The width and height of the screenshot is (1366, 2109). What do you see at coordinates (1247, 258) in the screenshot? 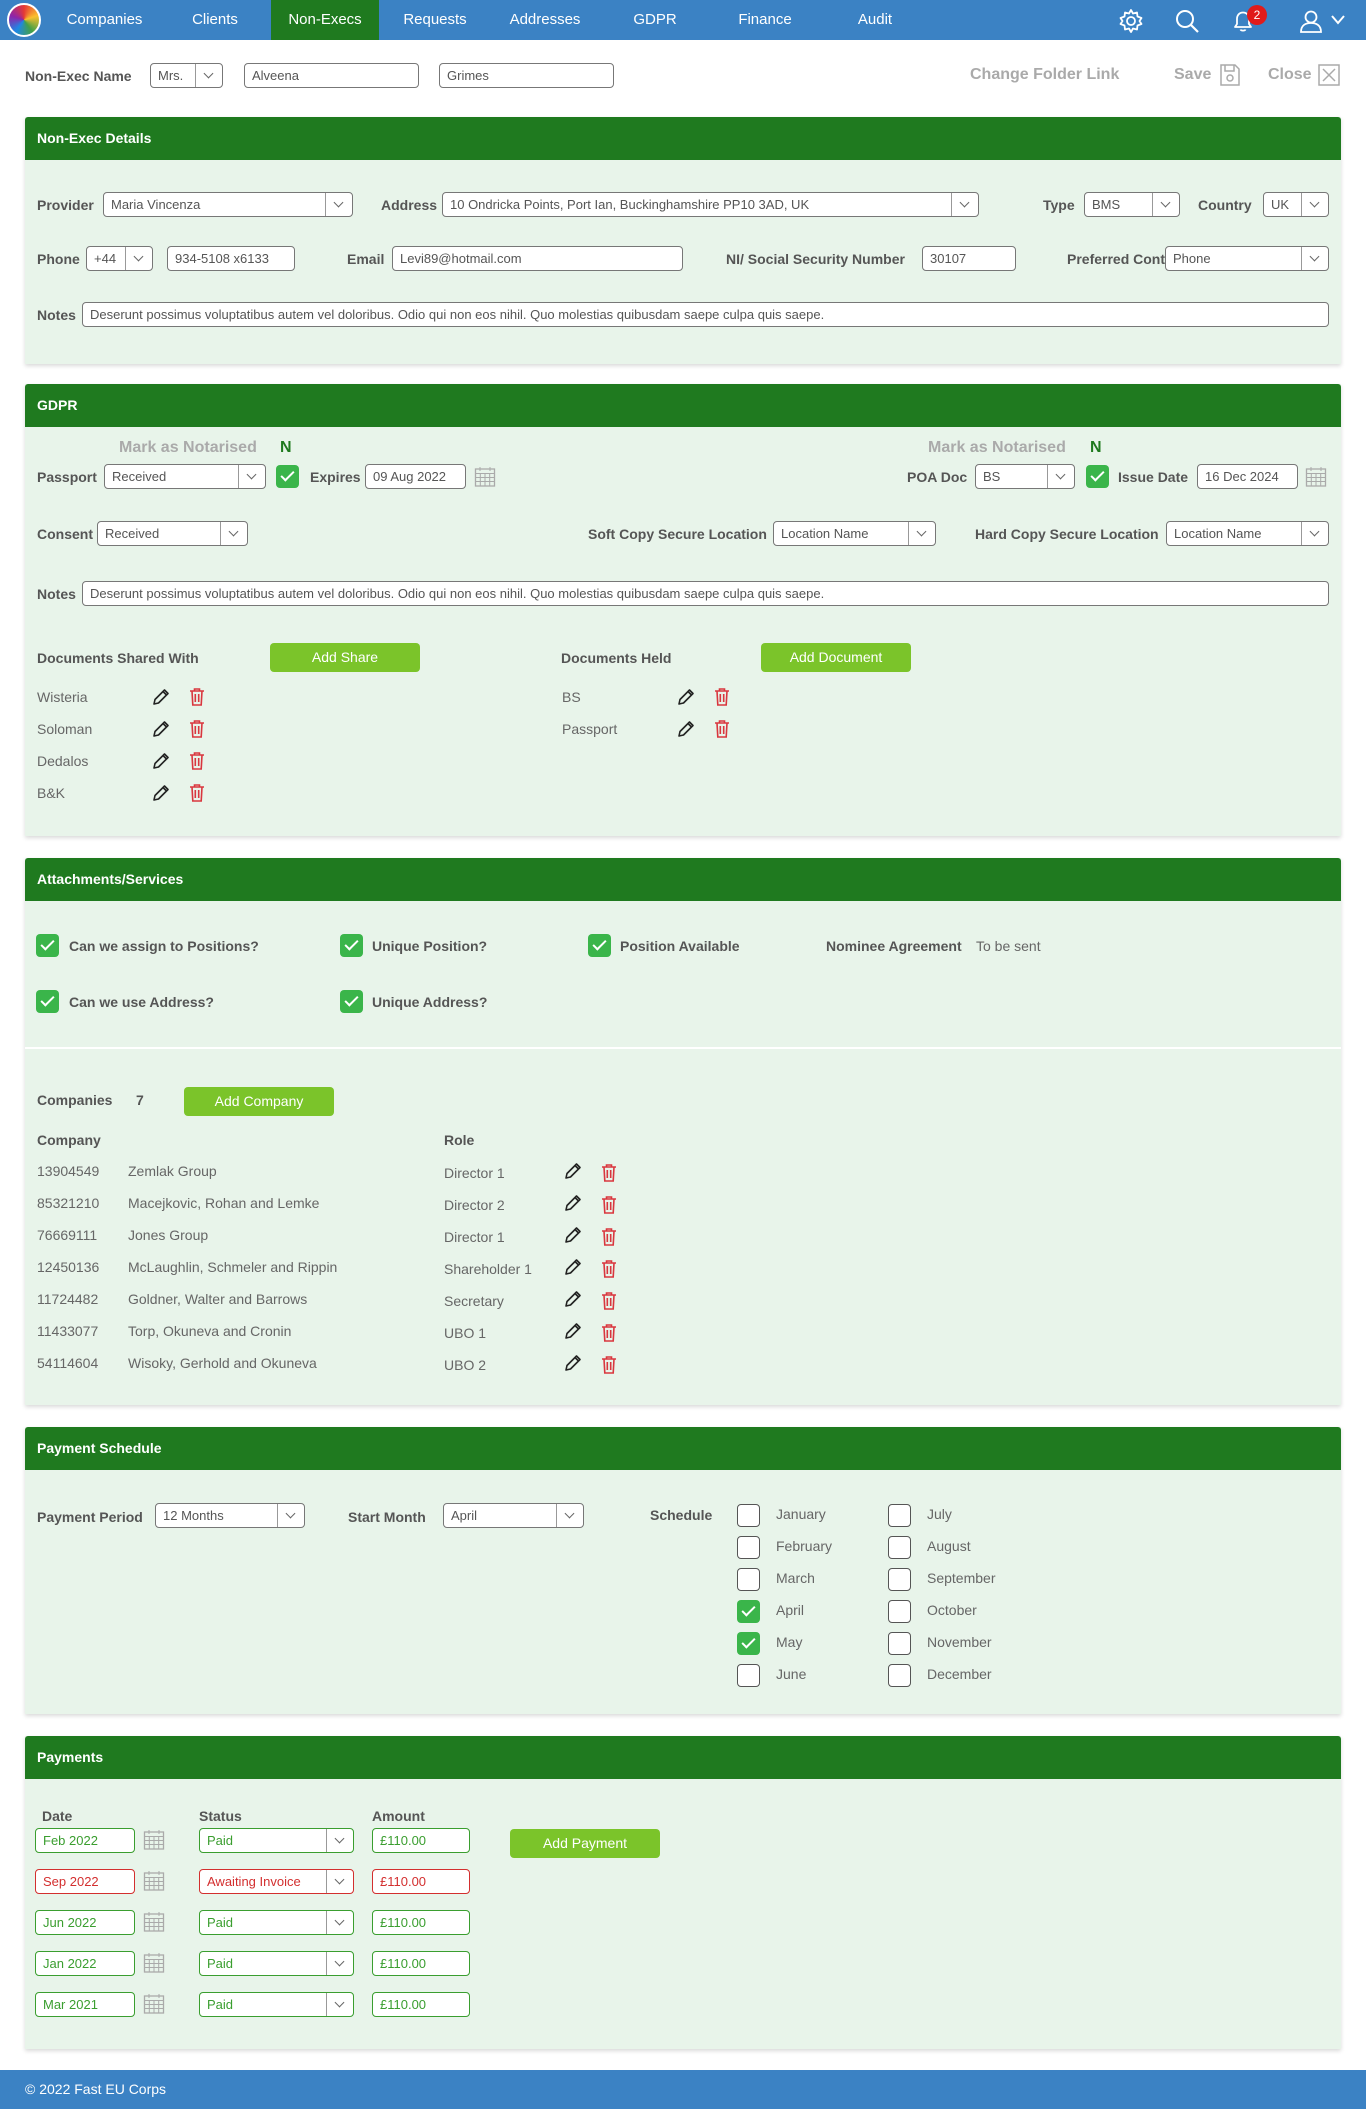
I see `preferred-contact-select: Phone` at bounding box center [1247, 258].